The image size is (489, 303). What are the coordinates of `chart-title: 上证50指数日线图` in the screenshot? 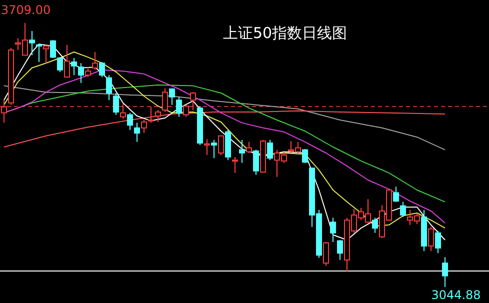 It's located at (285, 33).